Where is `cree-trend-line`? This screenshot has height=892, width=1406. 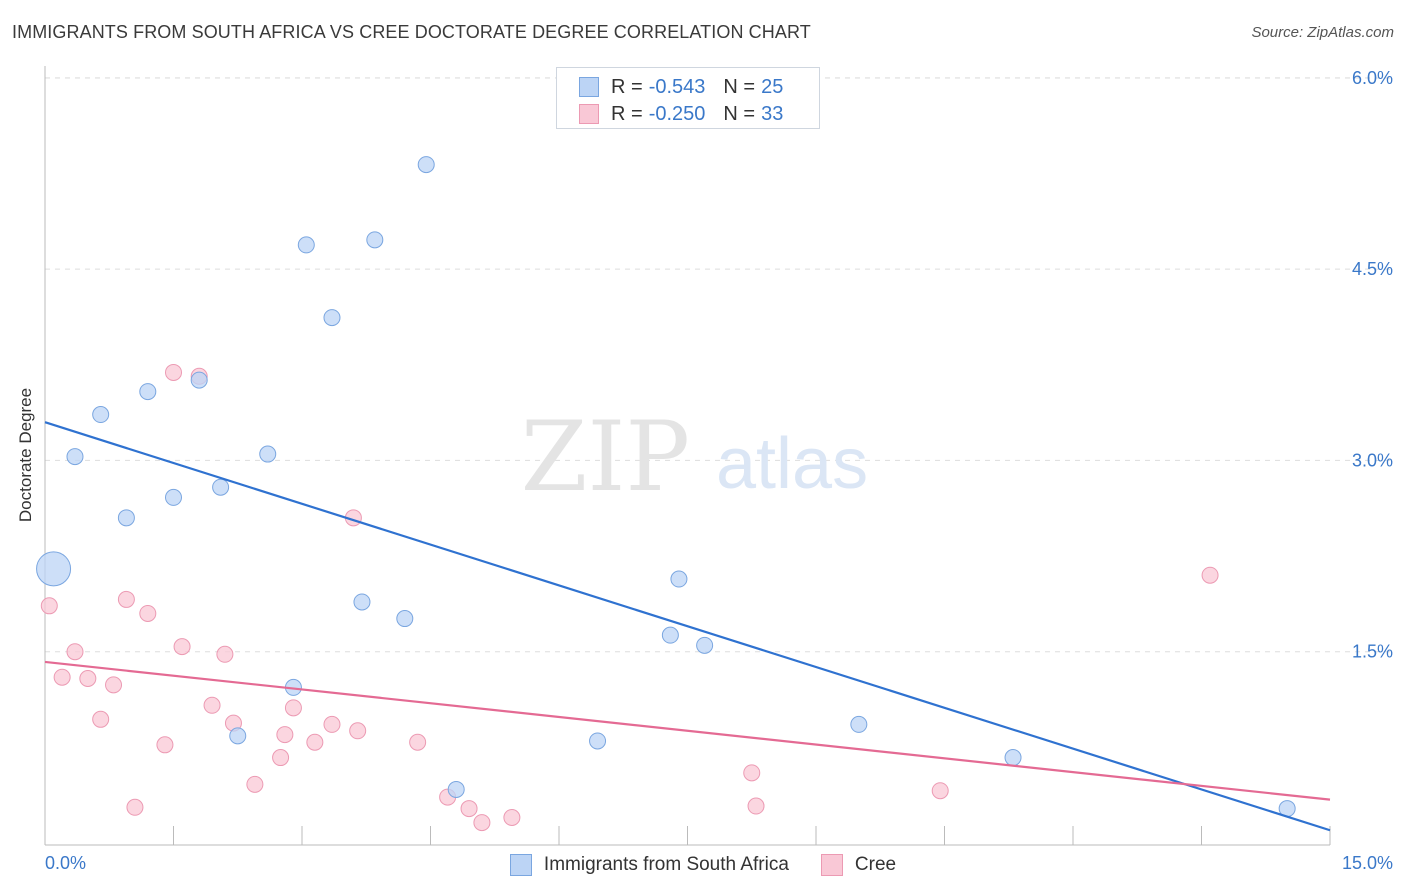
cree-trend-line is located at coordinates (687, 730).